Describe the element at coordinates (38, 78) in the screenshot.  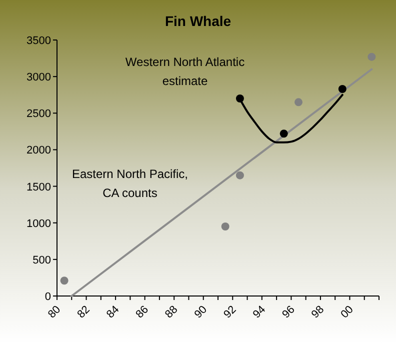
I see `y-tick-label: 3000` at that location.